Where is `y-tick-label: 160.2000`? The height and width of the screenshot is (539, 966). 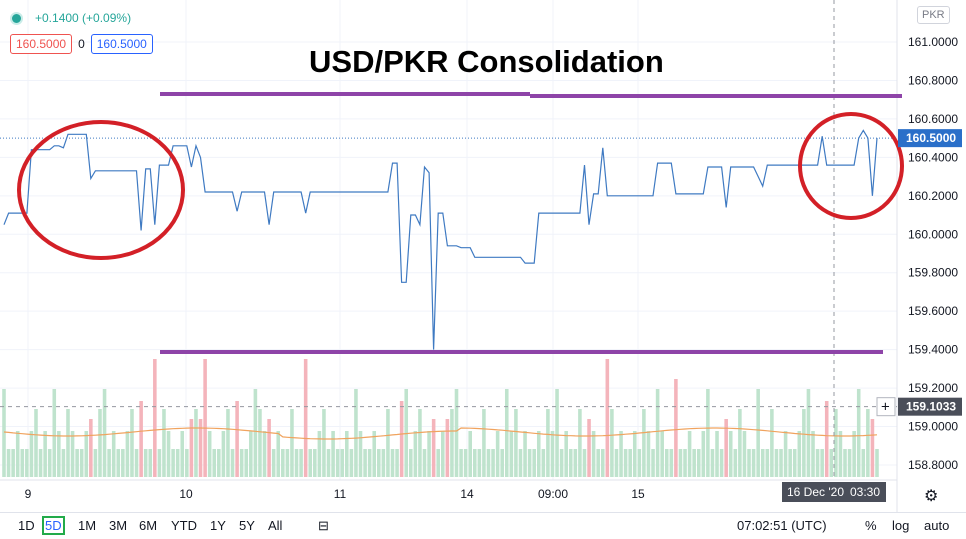
y-tick-label: 160.2000 is located at coordinates (933, 196).